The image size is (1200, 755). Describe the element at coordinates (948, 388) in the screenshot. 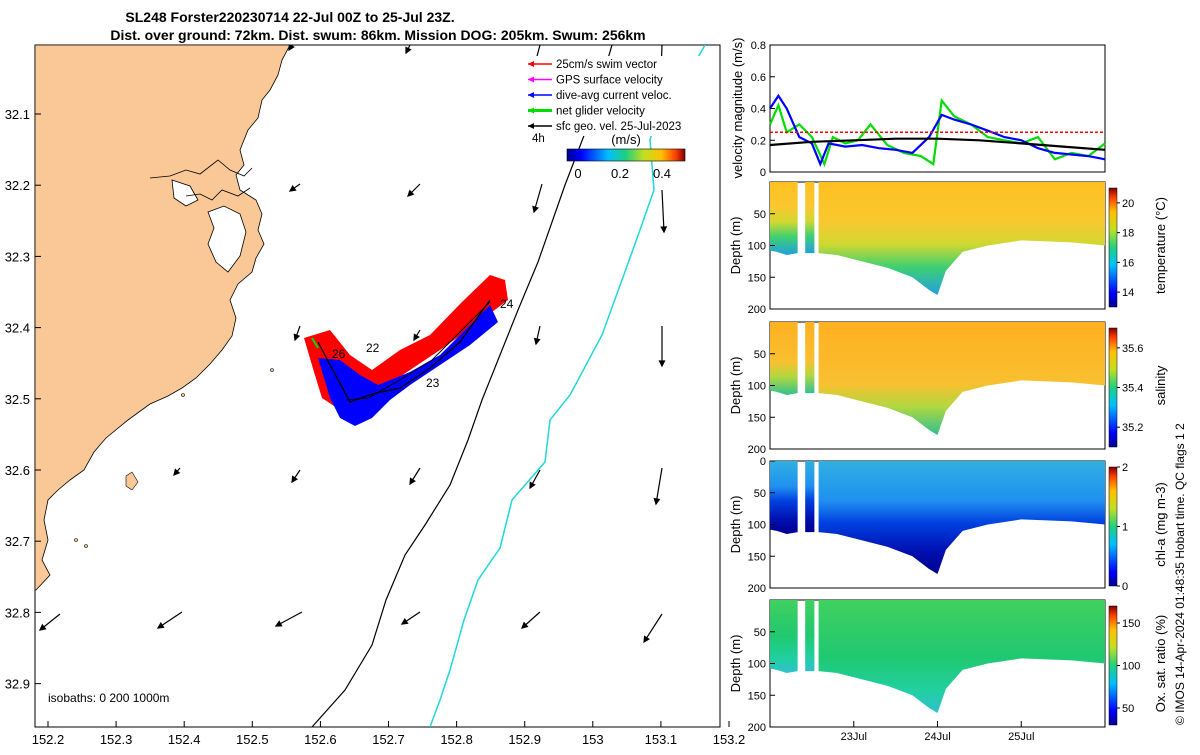

I see `section-panel: 50 100 150 200 Depth (m) 35.2 35.4 35.6 salinity` at that location.